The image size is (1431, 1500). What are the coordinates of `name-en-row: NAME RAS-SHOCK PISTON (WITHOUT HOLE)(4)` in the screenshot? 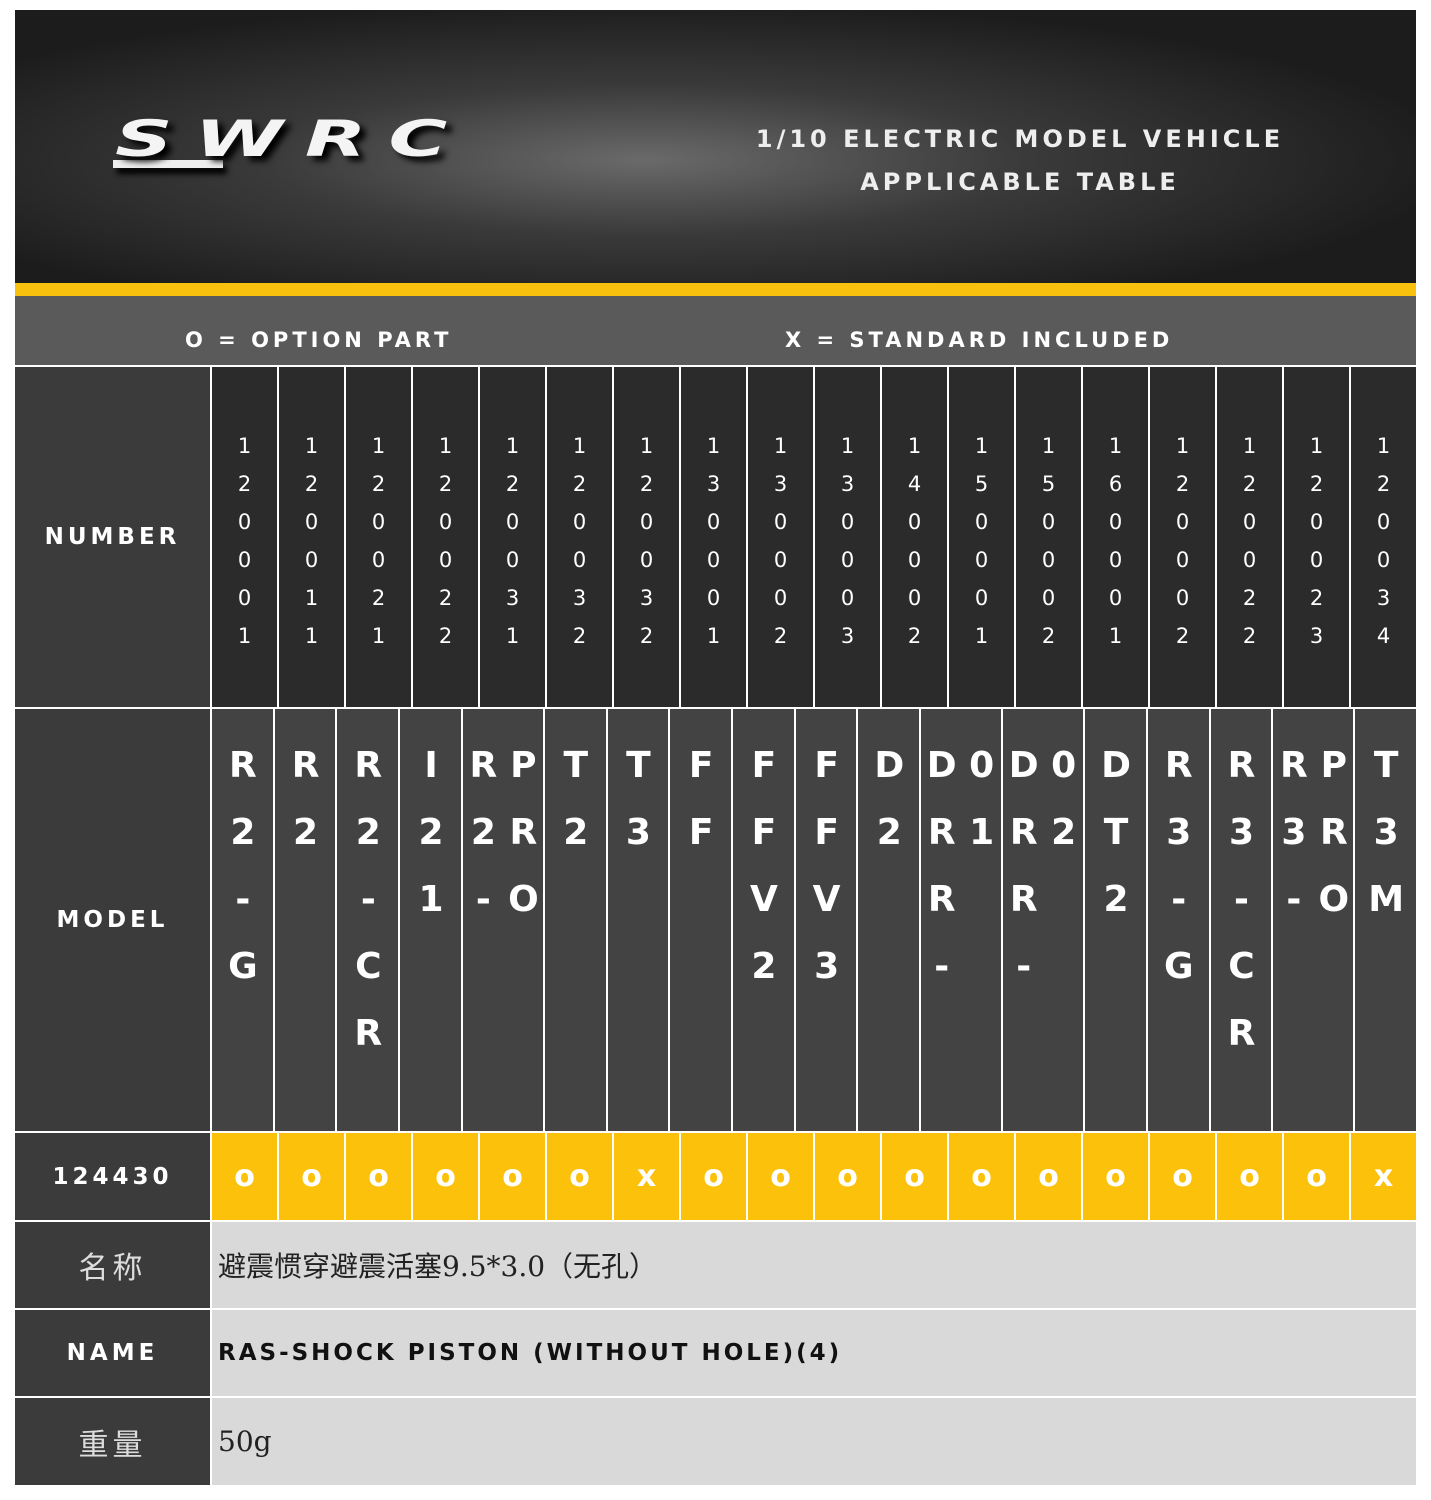 It's located at (715, 1353).